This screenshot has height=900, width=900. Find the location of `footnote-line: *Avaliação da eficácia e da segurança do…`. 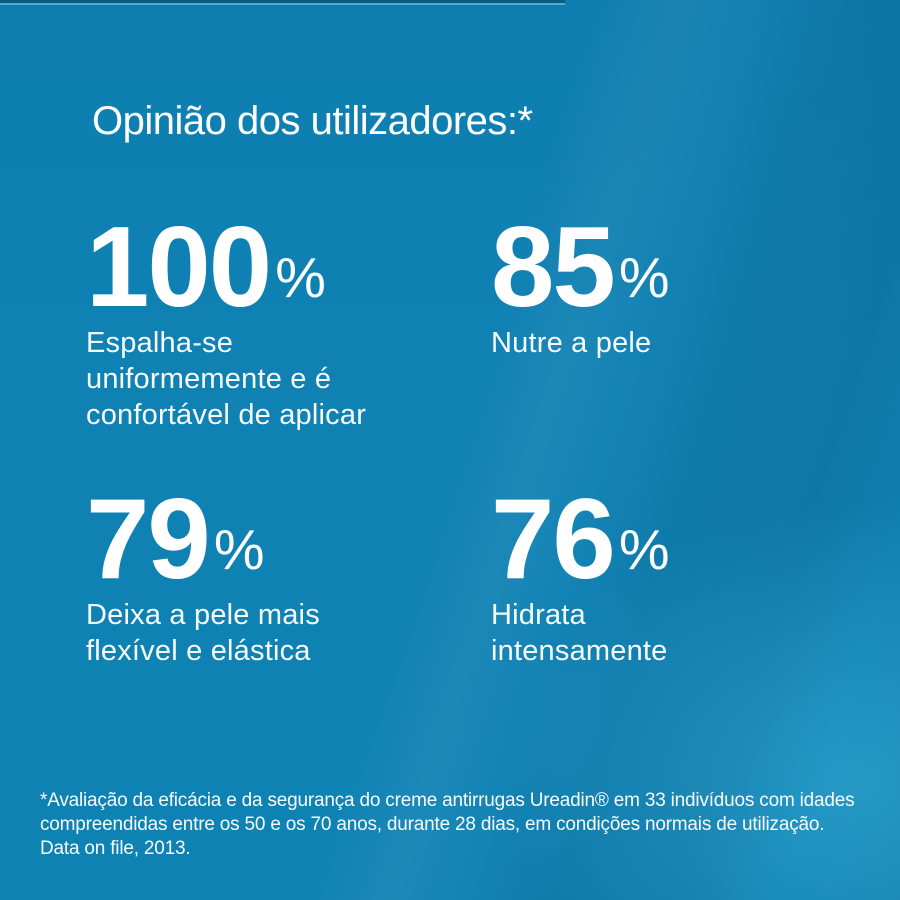

footnote-line: *Avaliação da eficácia e da segurança do… is located at coordinates (447, 800).